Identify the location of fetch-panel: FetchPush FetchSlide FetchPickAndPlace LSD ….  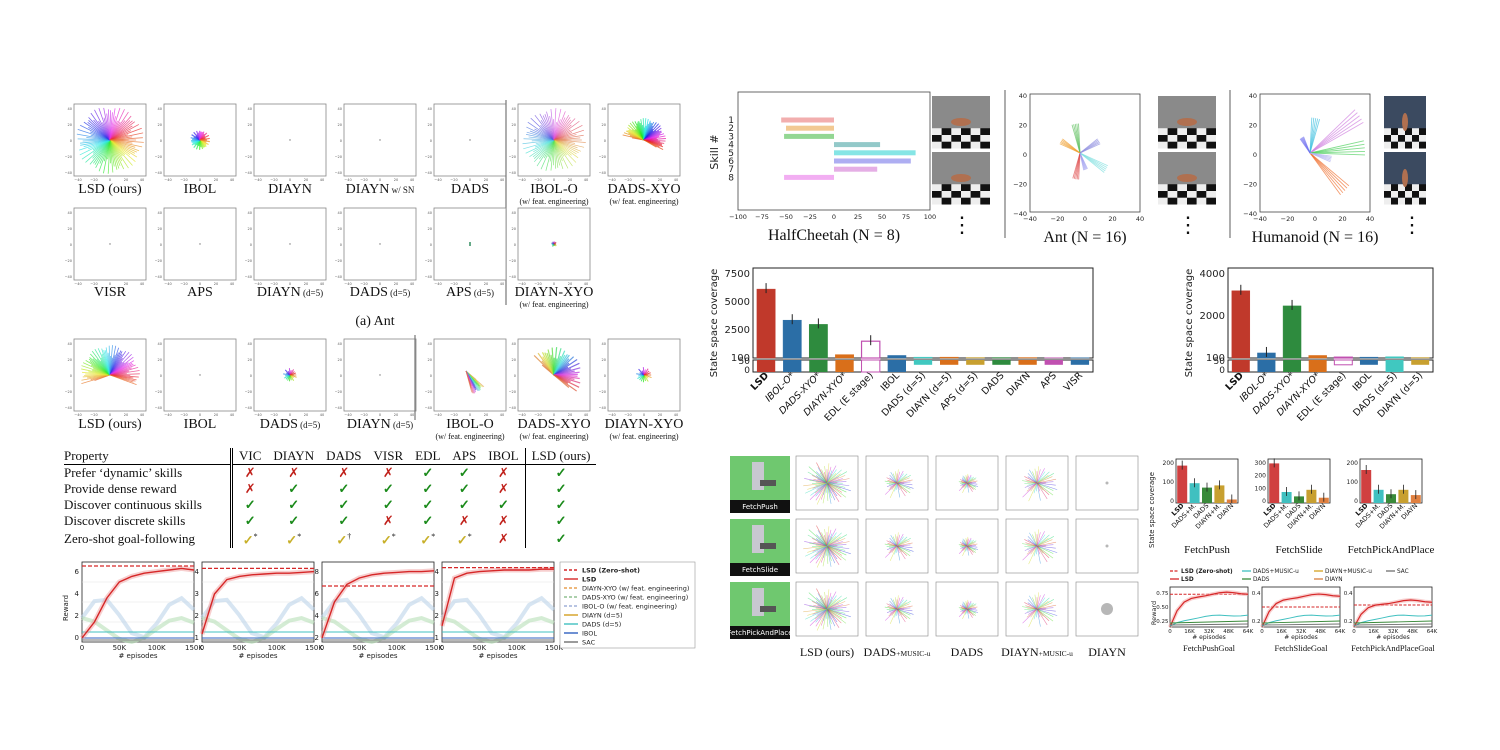
(940, 557).